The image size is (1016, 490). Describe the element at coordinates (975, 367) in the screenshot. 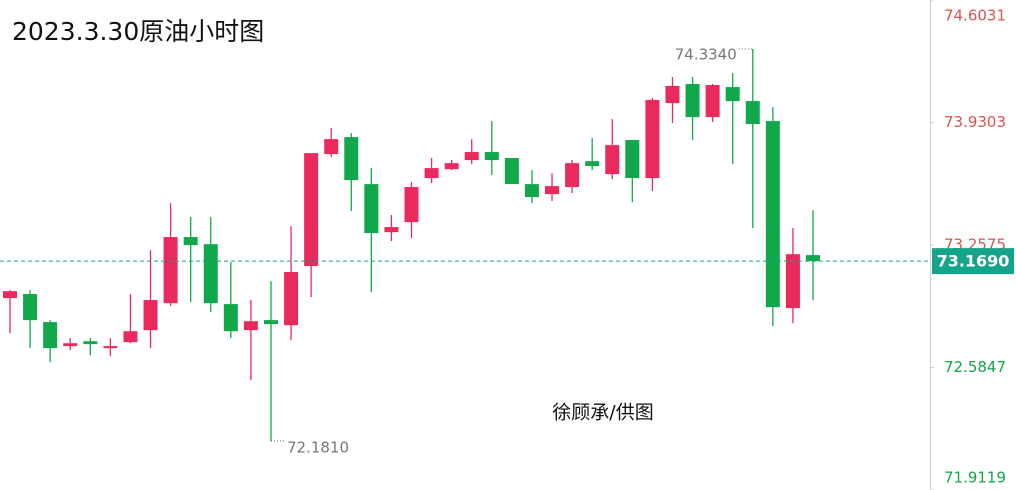

I see `y-tick-label: 72.5847` at that location.